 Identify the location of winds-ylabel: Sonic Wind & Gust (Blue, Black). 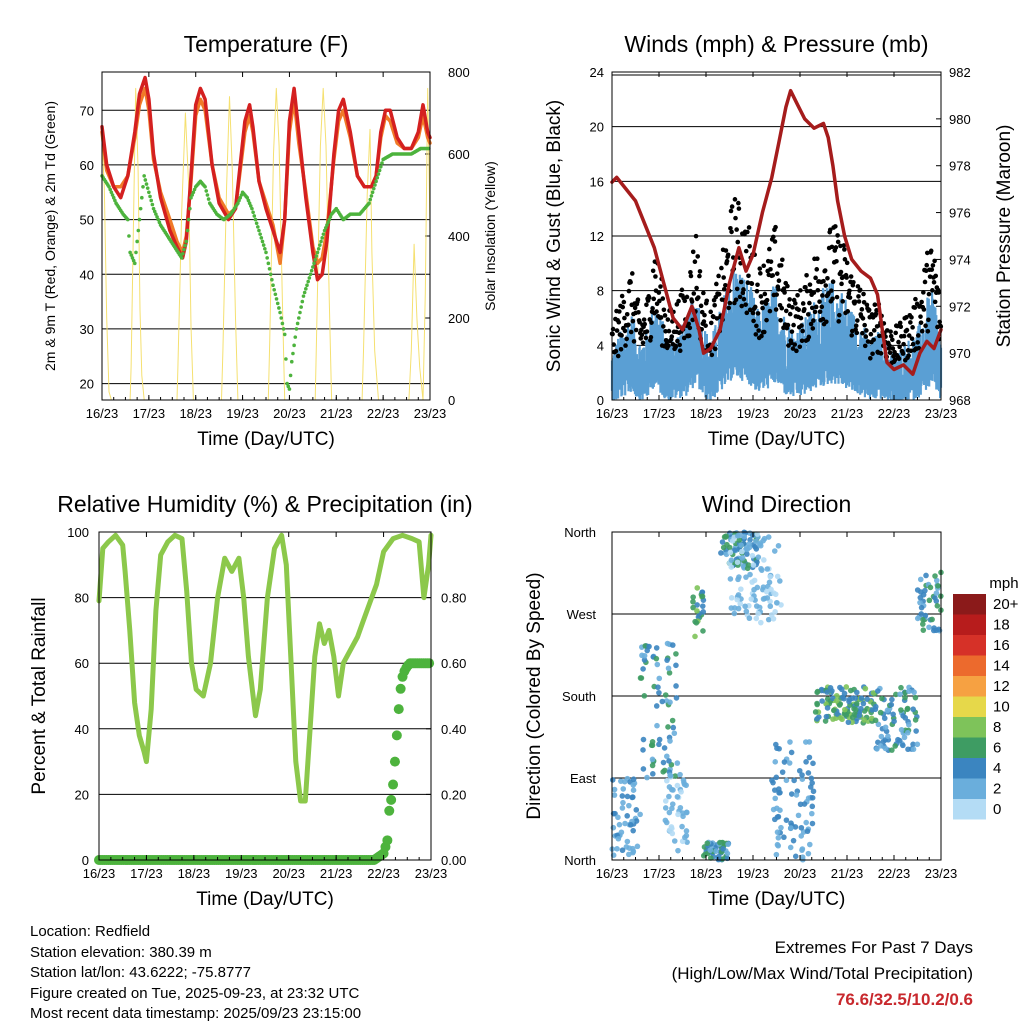
(554, 236).